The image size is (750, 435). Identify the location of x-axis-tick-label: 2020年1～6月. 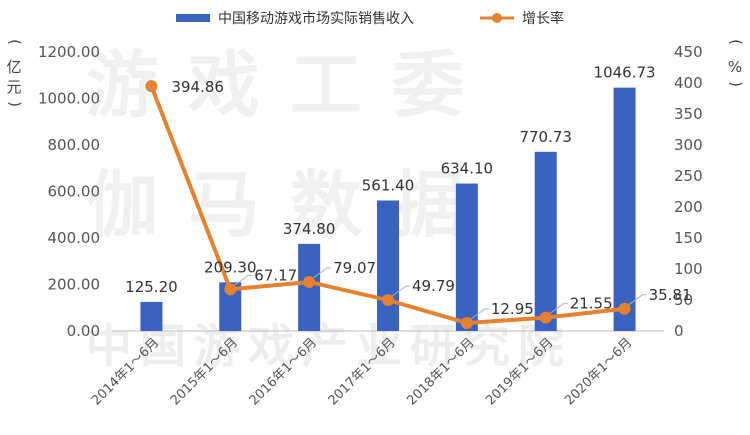
(598, 371).